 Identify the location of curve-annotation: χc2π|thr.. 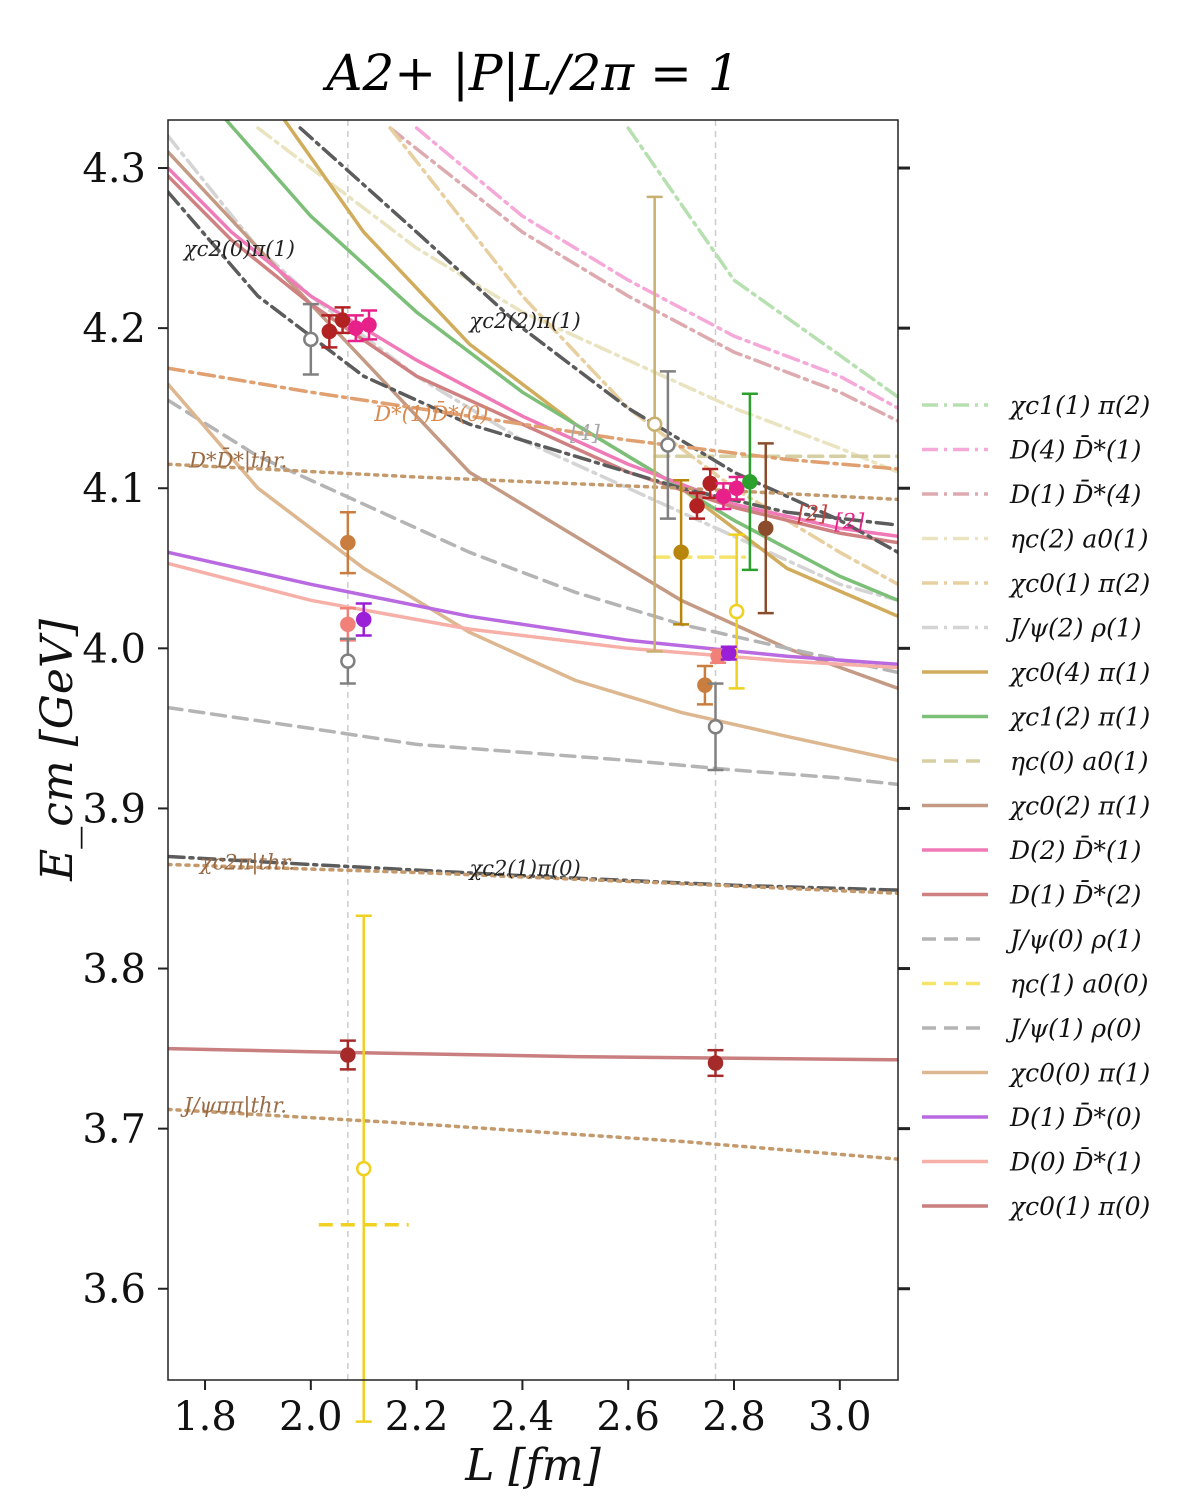
(246, 862).